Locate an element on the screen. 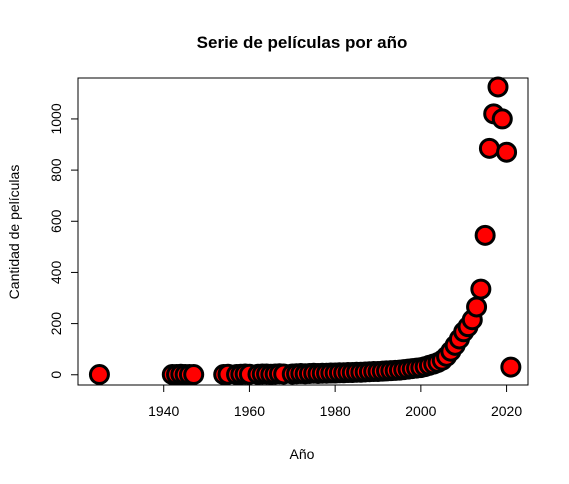  x-tick-label: 2020 is located at coordinates (506, 411).